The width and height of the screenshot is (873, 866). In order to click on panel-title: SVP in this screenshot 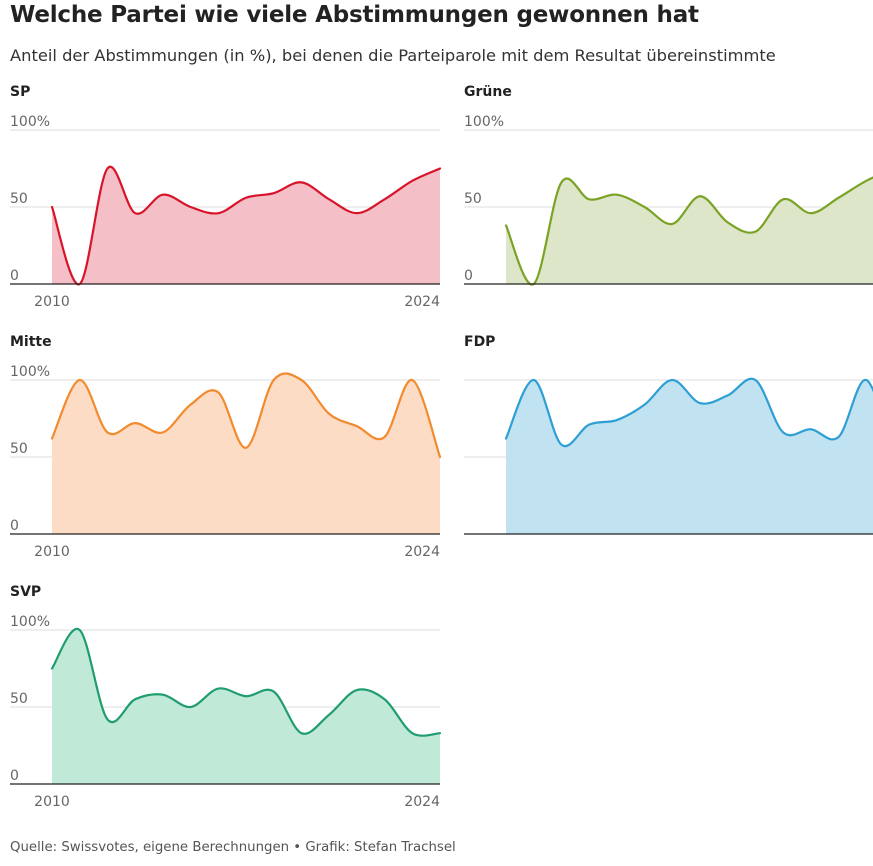, I will do `click(26, 592)`.